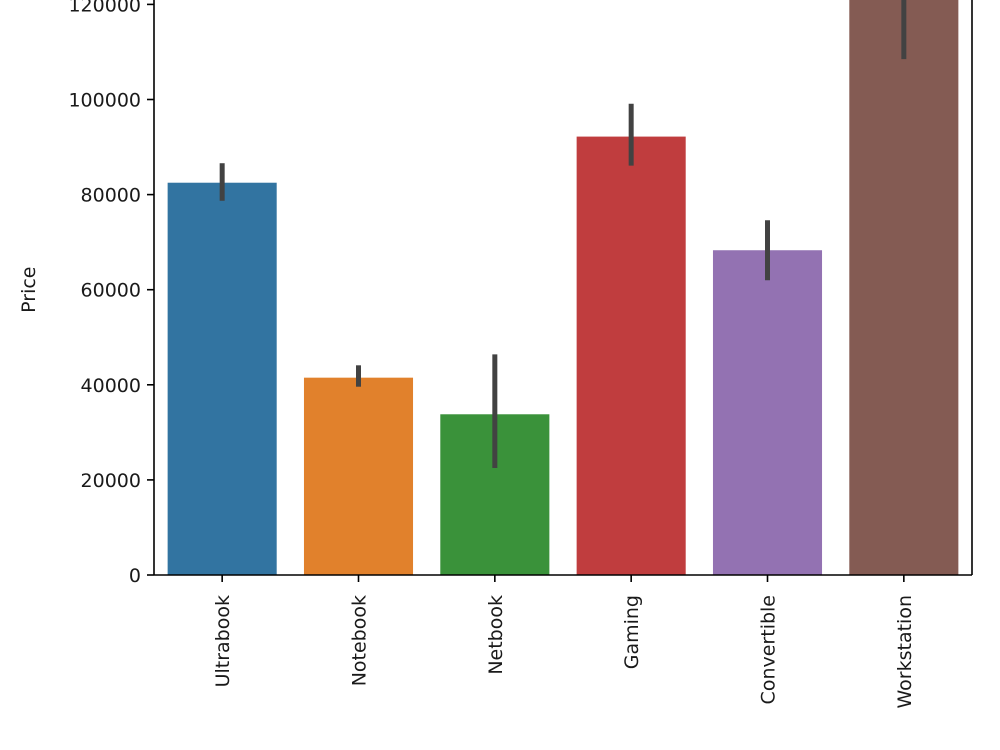 Image resolution: width=1000 pixels, height=750 pixels. Describe the element at coordinates (769, 649) in the screenshot. I see `x-tick-label-convertible: Convertible` at that location.